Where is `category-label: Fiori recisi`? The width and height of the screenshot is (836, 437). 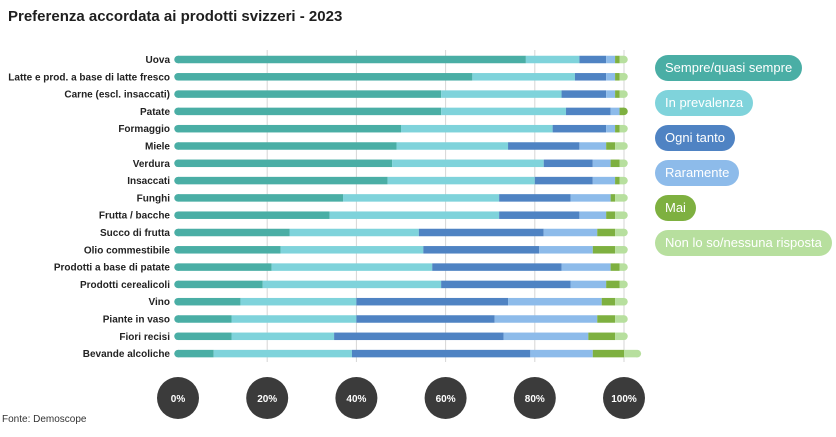 category-label: Fiori recisi is located at coordinates (144, 337).